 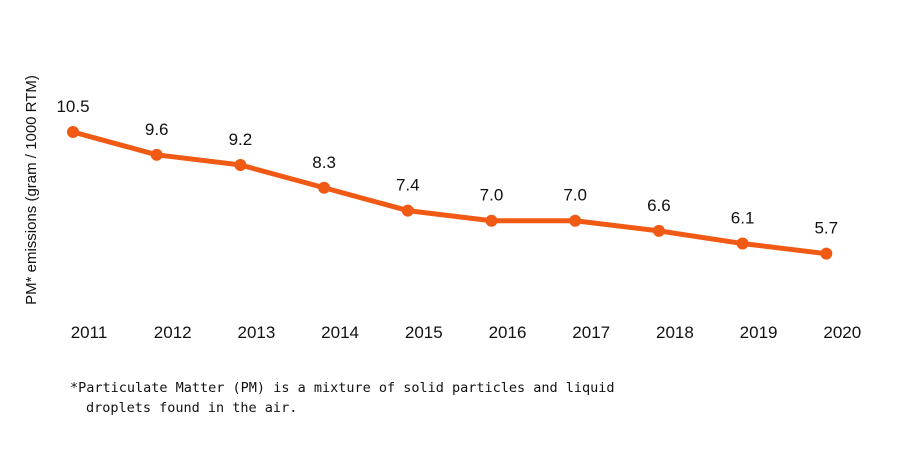 I want to click on data-label: 5.7, so click(x=826, y=228).